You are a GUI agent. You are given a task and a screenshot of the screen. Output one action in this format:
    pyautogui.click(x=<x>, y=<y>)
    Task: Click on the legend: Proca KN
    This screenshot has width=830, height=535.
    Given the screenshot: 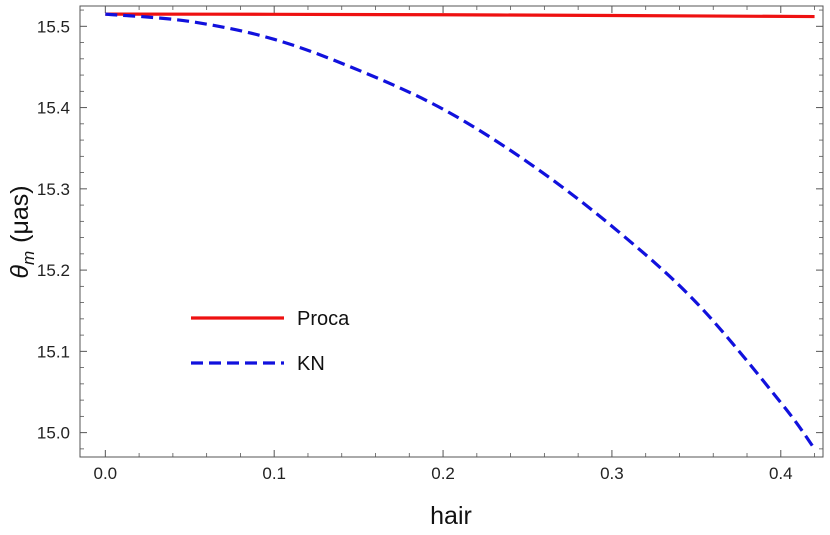 What is the action you would take?
    pyautogui.click(x=270, y=341)
    